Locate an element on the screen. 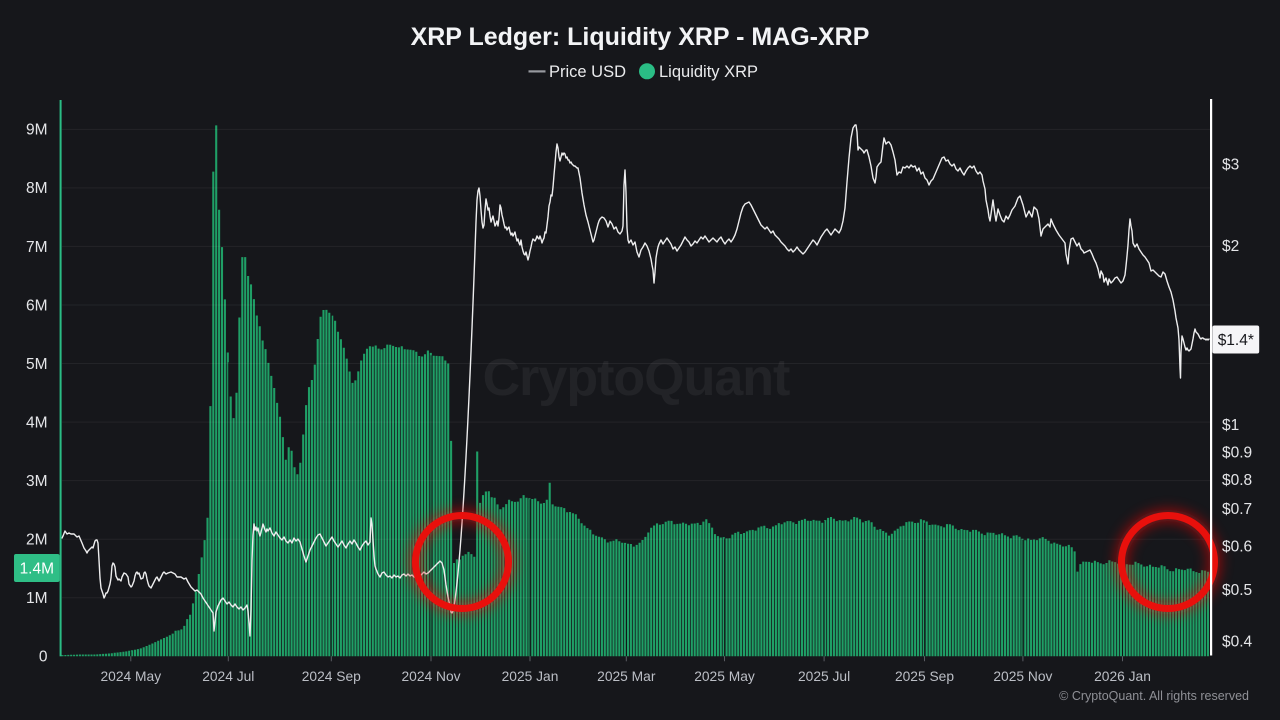 This screenshot has width=1280, height=720. svg-text:© CryptoQuant. All rights rese: © CryptoQuant. All rights reserved is located at coordinates (1154, 696).